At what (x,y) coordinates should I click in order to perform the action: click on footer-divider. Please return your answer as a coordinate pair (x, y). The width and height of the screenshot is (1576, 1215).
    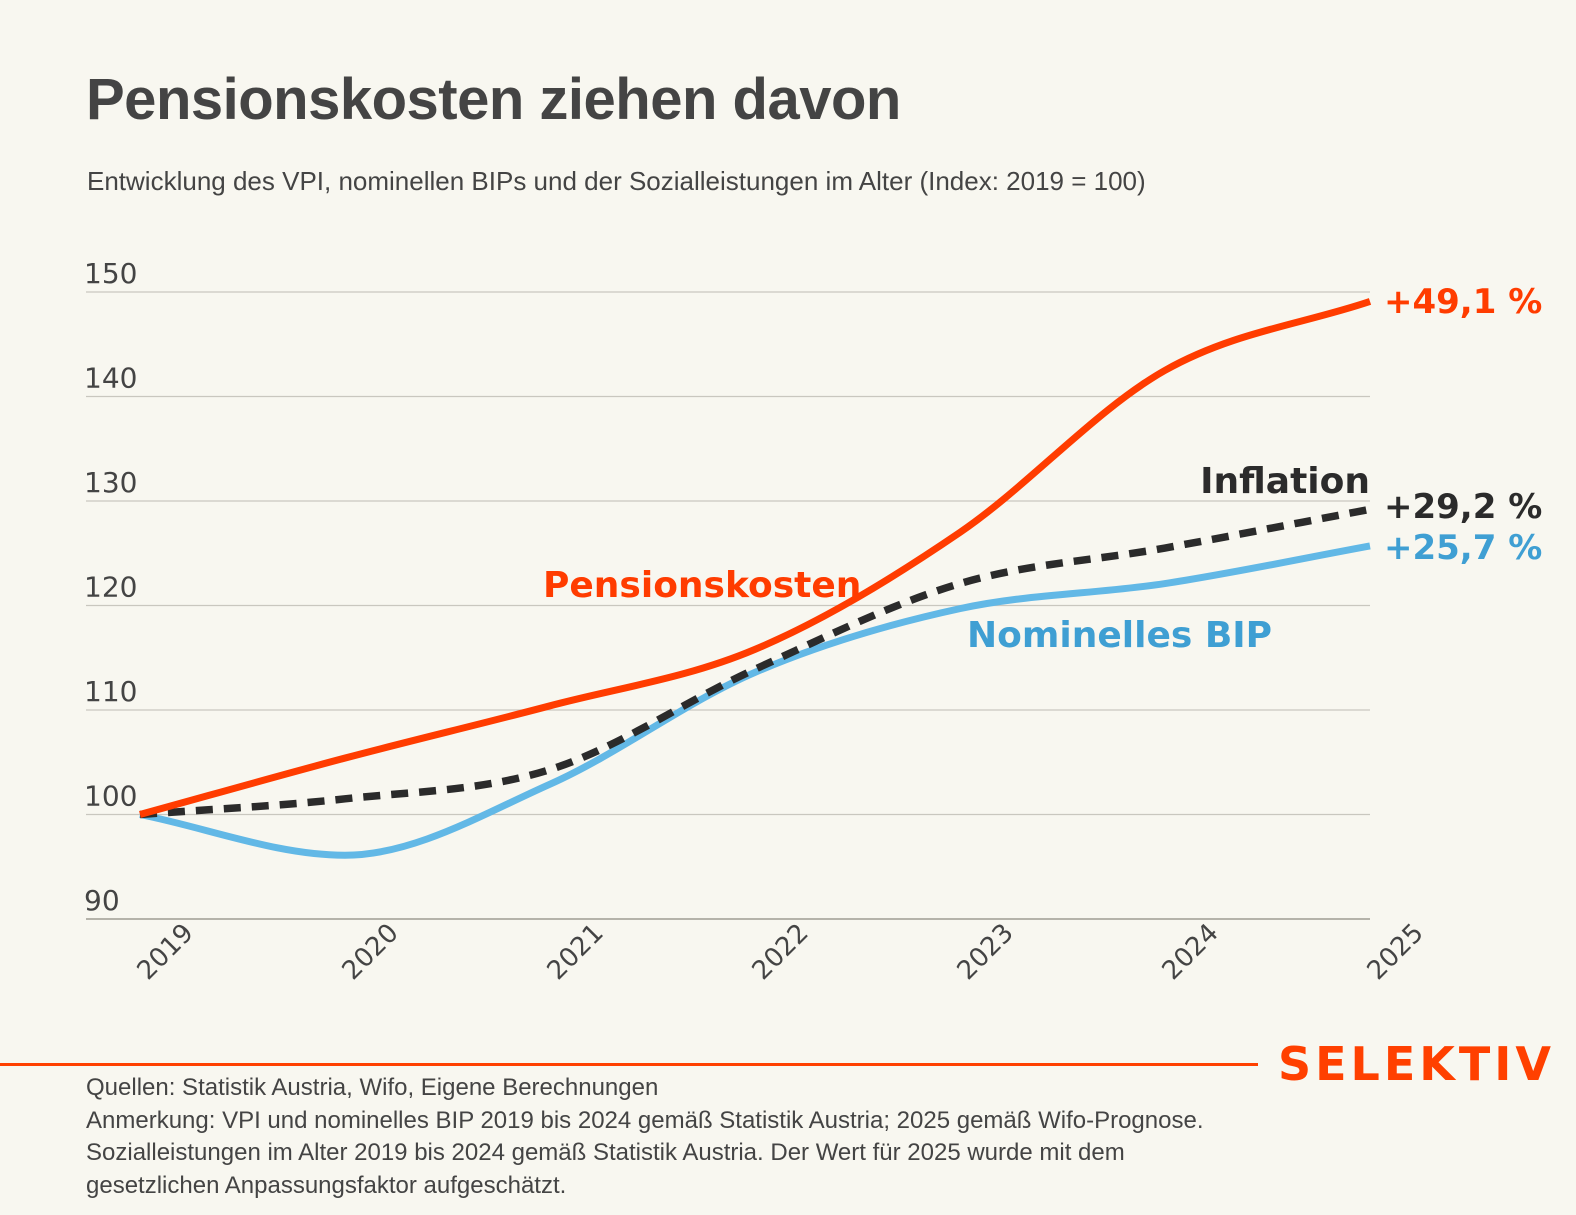
    Looking at the image, I should click on (629, 1064).